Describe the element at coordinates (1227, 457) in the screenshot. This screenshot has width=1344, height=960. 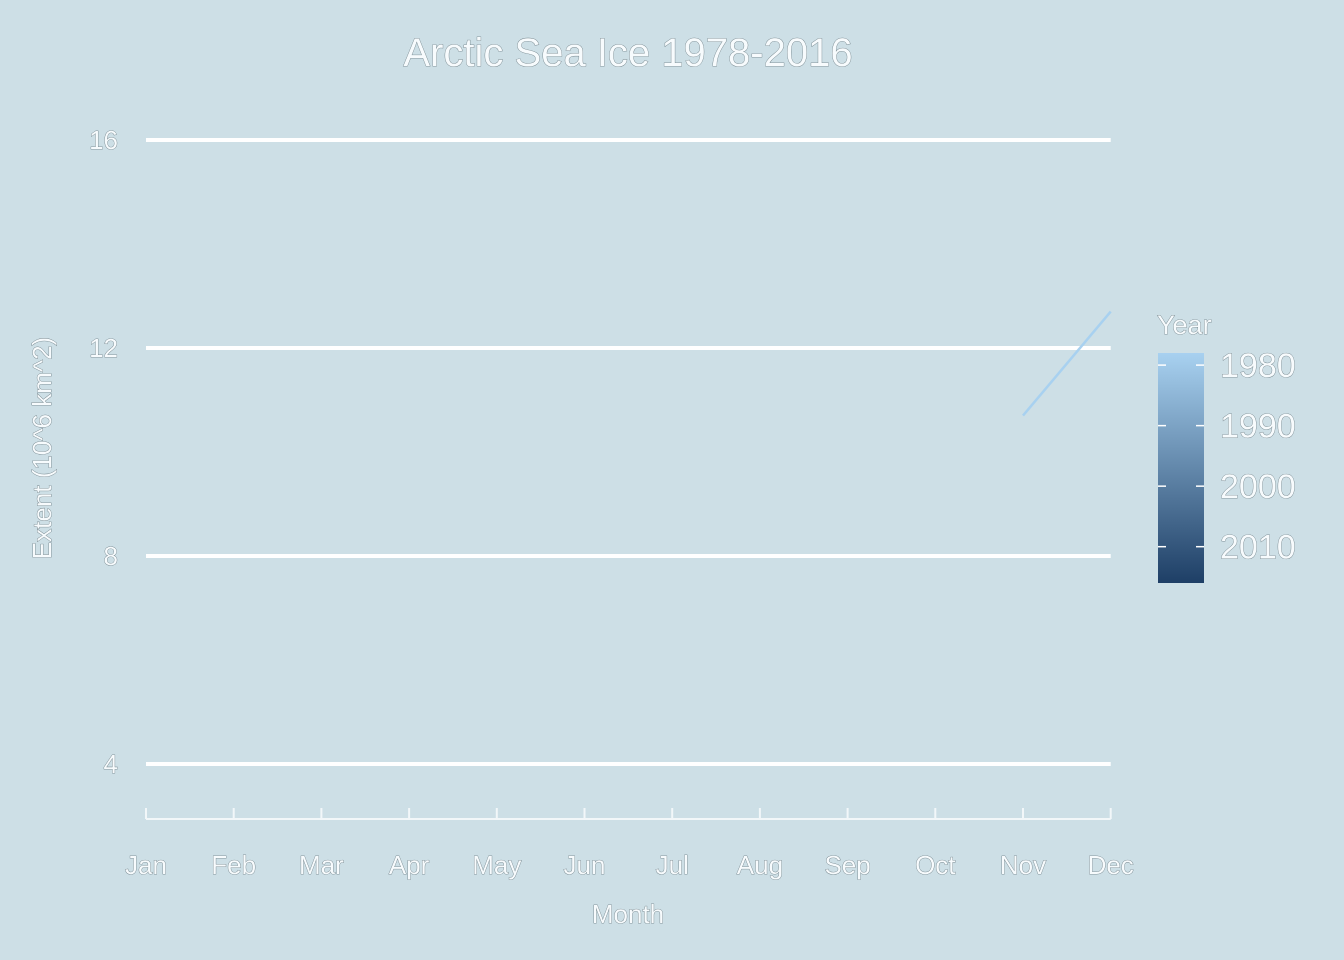
I see `legend-ticks: 1980 1990 2000 2010` at that location.